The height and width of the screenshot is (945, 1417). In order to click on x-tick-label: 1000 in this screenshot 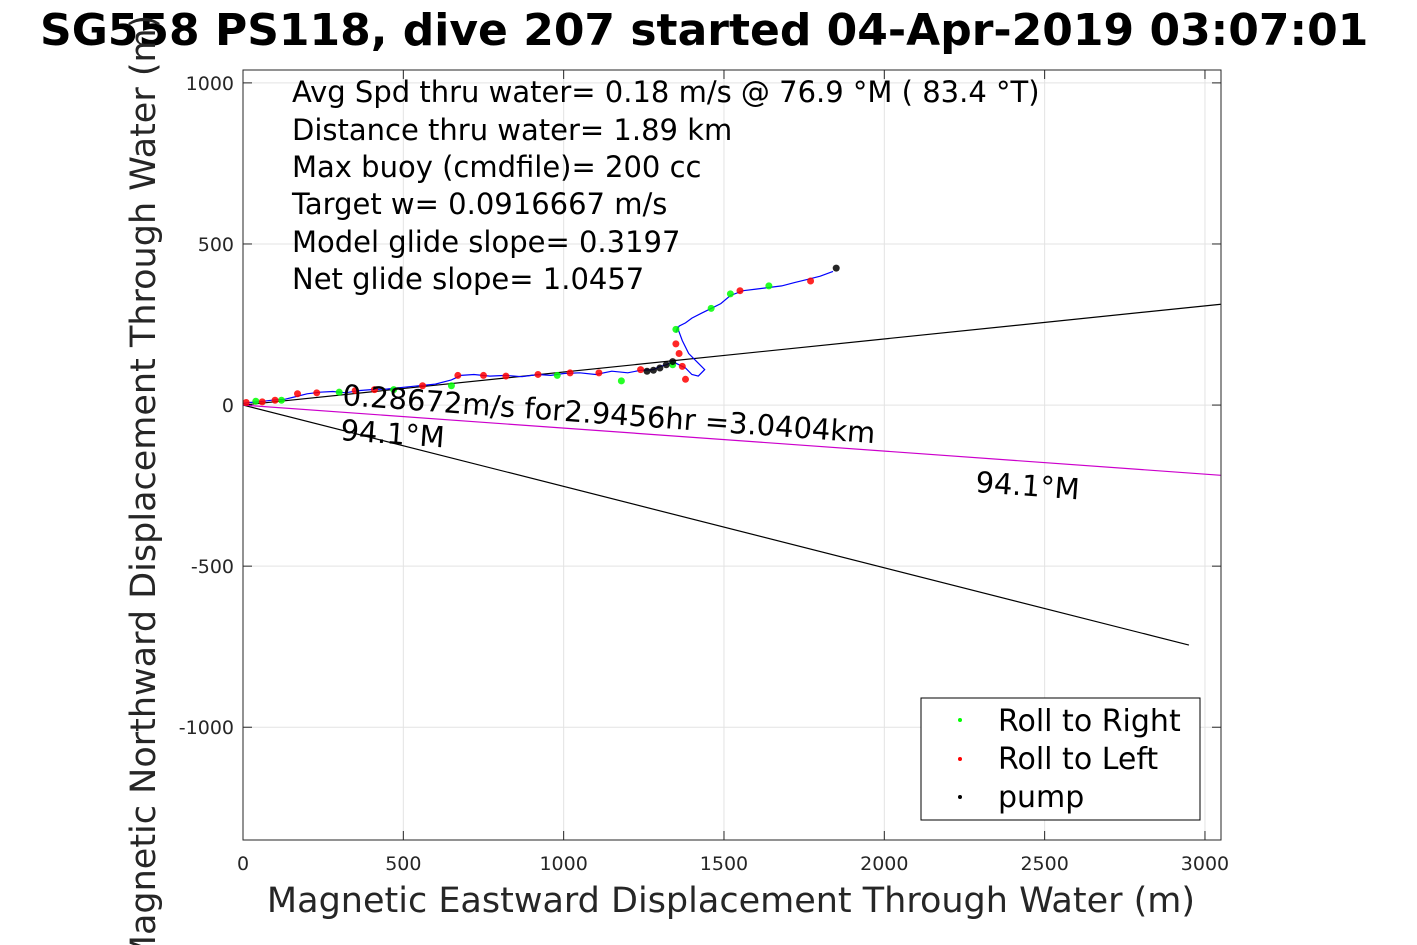, I will do `click(563, 864)`.